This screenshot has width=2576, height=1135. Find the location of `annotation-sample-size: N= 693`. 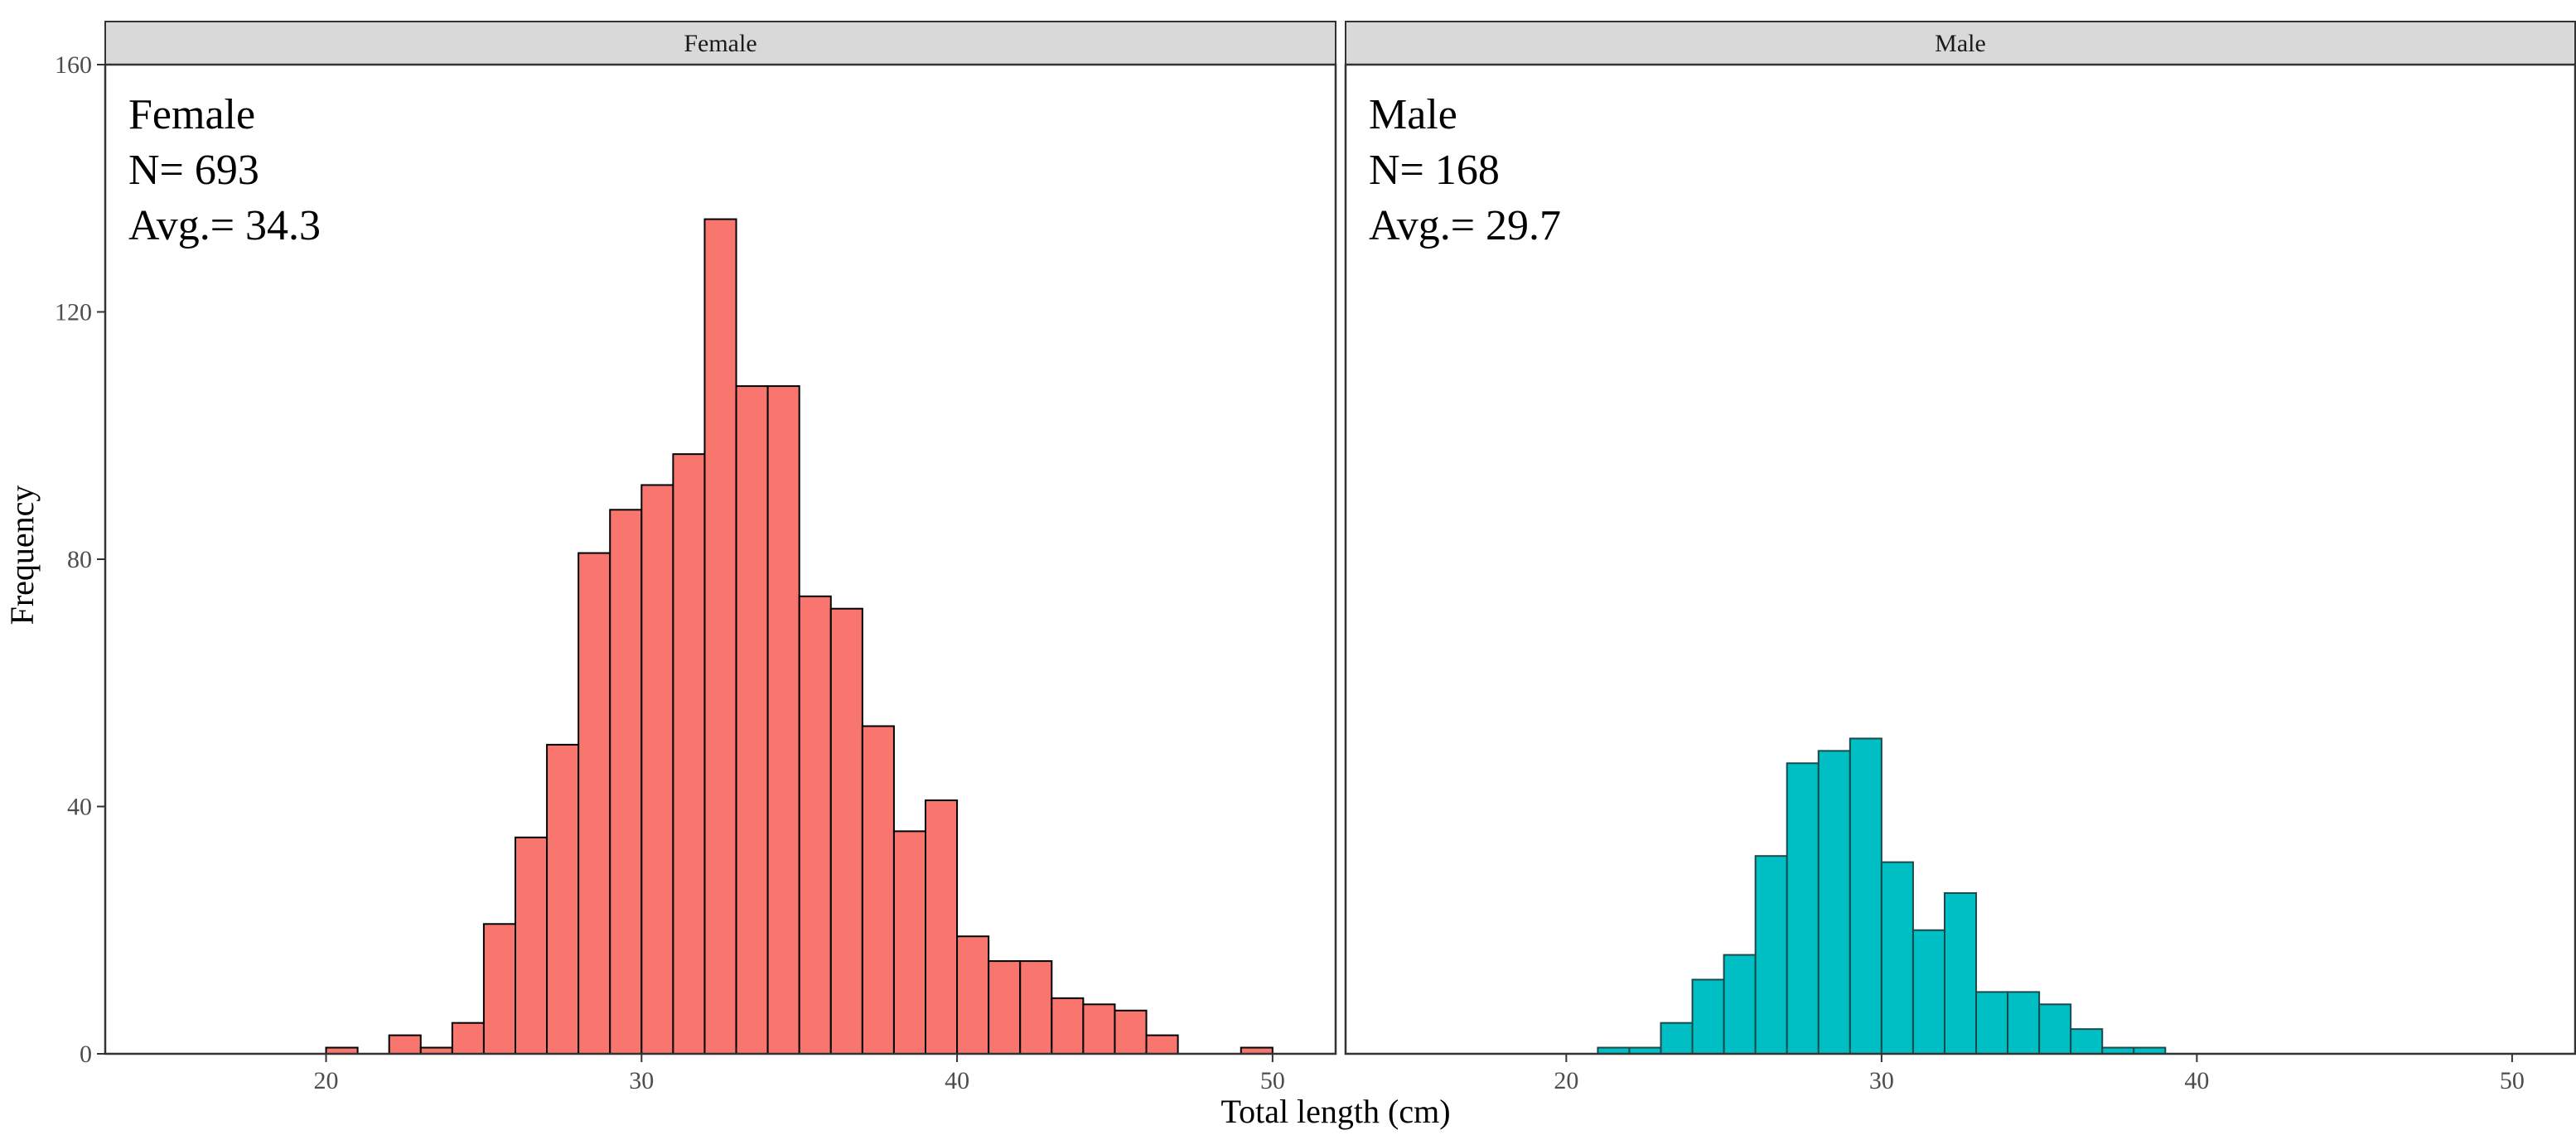

annotation-sample-size: N= 693 is located at coordinates (193, 171).